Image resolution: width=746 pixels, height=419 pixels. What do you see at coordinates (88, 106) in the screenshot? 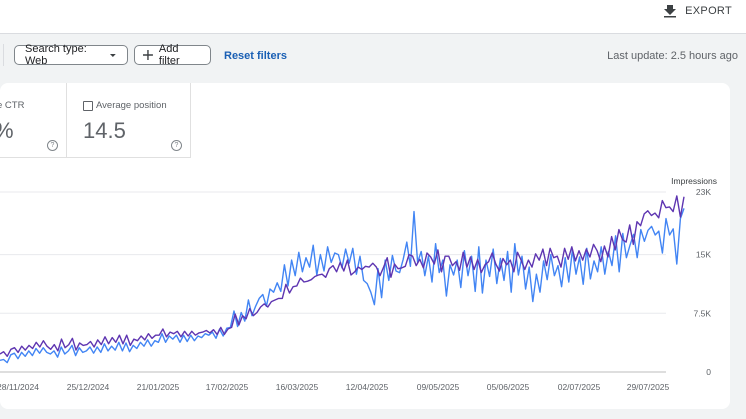
I see `checkbox-icon` at bounding box center [88, 106].